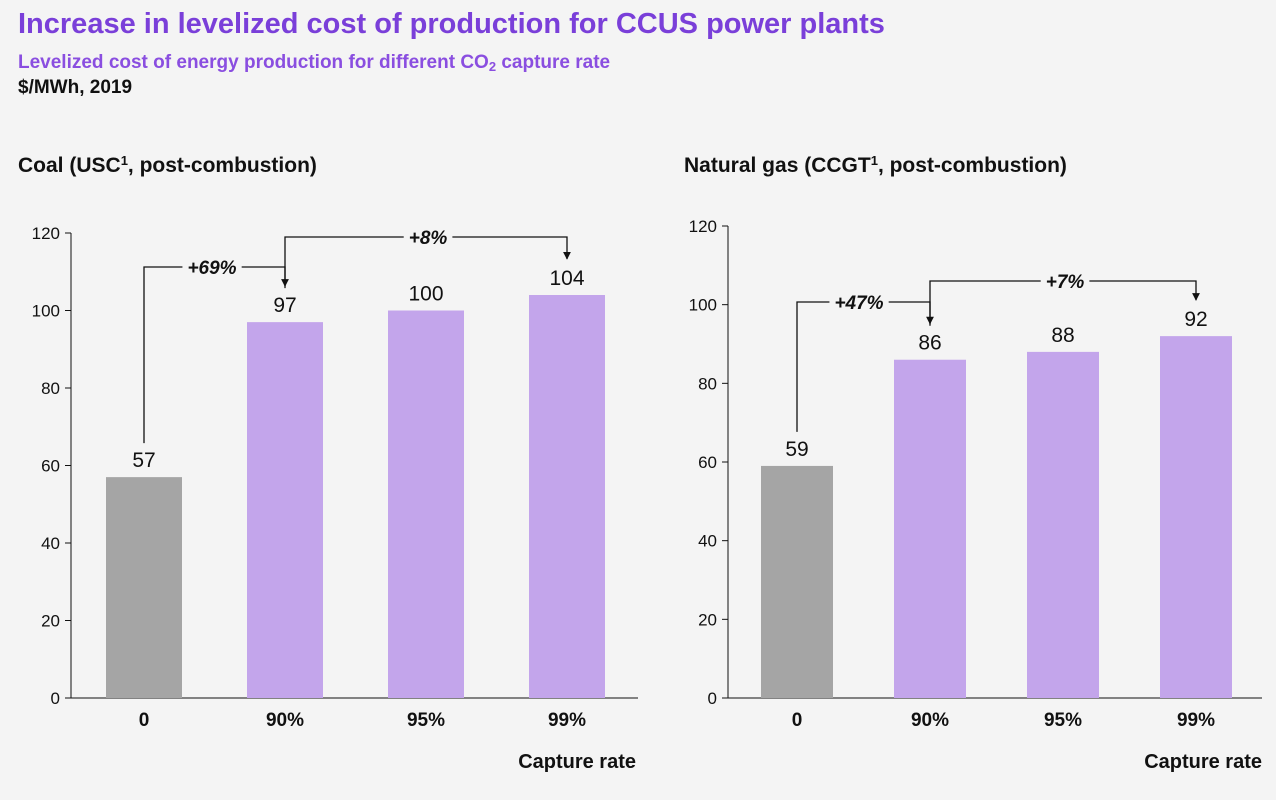  What do you see at coordinates (566, 278) in the screenshot?
I see `data-label: 104` at bounding box center [566, 278].